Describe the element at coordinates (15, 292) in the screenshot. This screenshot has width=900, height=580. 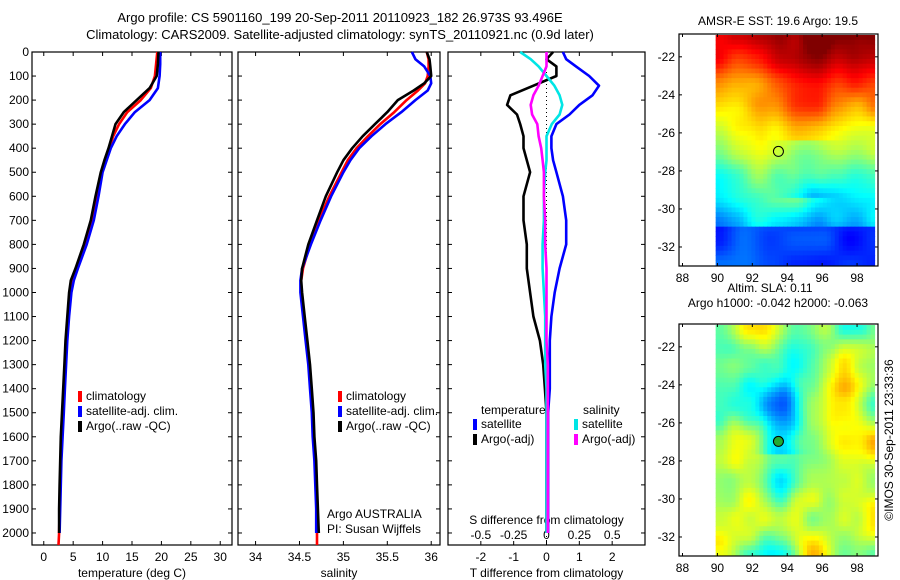
I see `y-tick-label: 1000` at that location.